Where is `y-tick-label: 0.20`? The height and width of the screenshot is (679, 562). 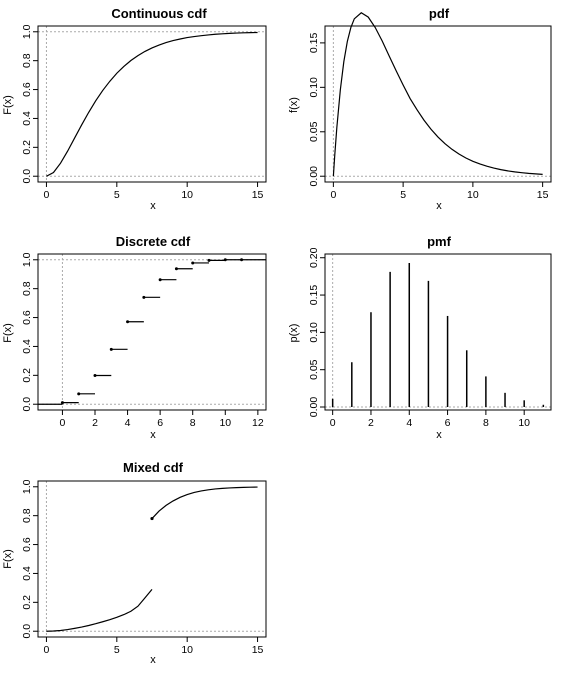
y-tick-label: 0.20 is located at coordinates (314, 257).